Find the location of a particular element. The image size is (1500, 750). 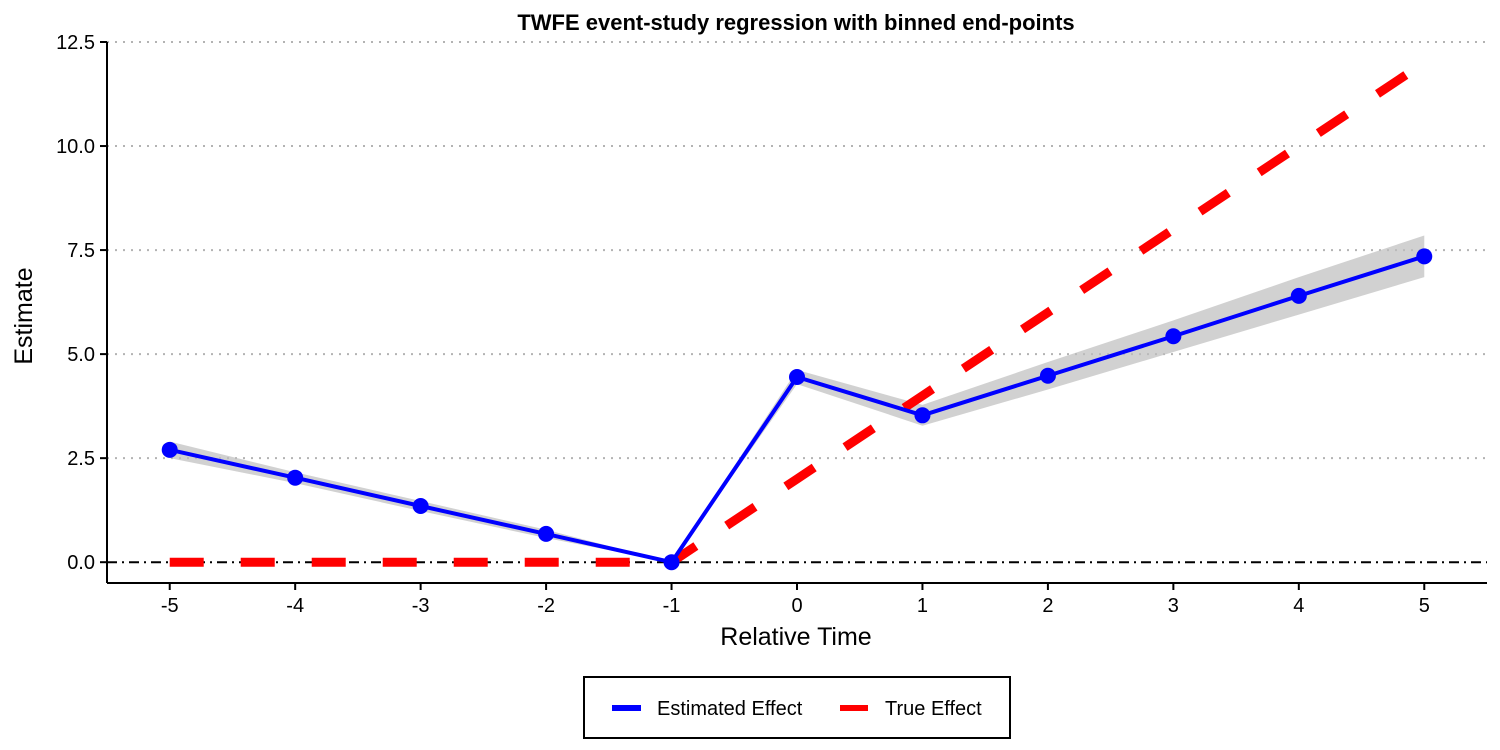

x-tick-label: -4 is located at coordinates (295, 606).